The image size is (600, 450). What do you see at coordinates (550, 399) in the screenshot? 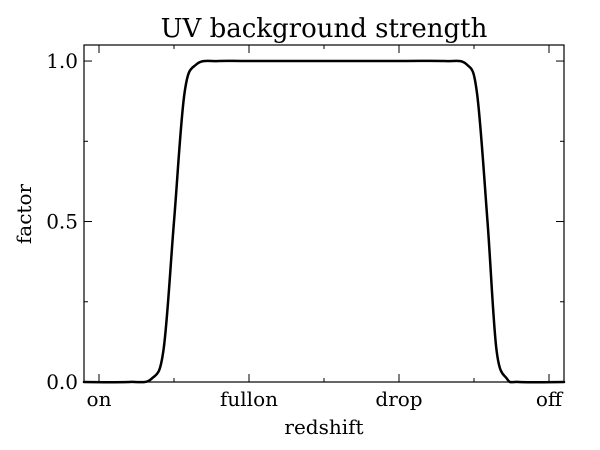
I see `x-tick-label: off` at bounding box center [550, 399].